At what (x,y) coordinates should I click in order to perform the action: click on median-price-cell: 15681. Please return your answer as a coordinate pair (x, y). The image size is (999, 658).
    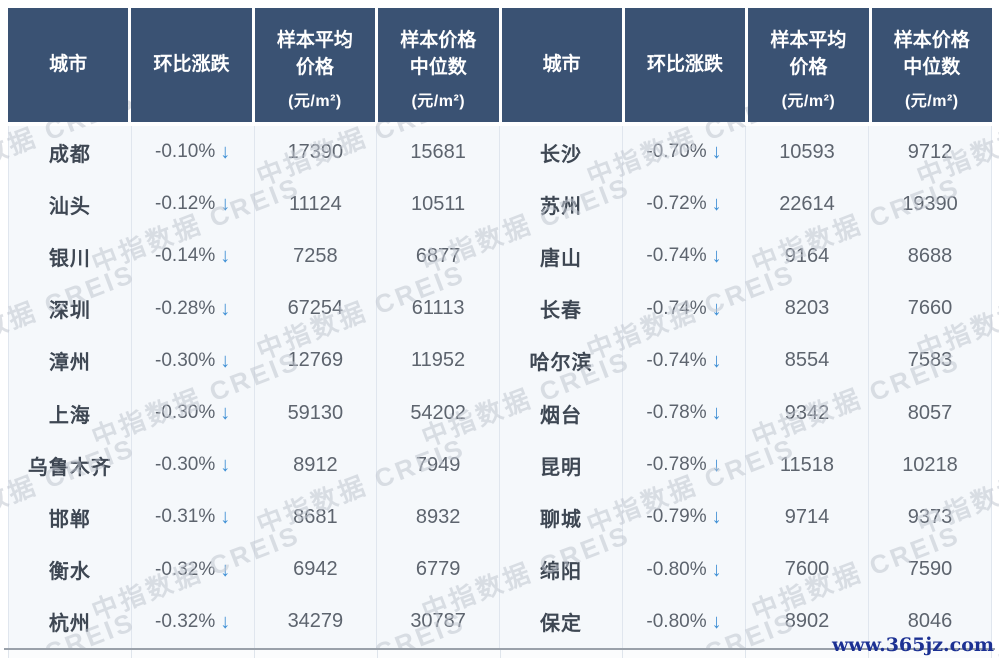
    Looking at the image, I should click on (438, 152).